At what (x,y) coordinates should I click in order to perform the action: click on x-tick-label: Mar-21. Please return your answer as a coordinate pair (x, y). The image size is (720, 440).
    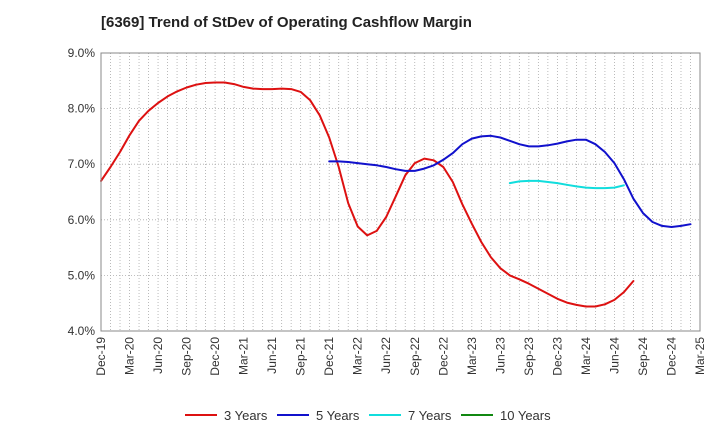
    Looking at the image, I should click on (244, 356).